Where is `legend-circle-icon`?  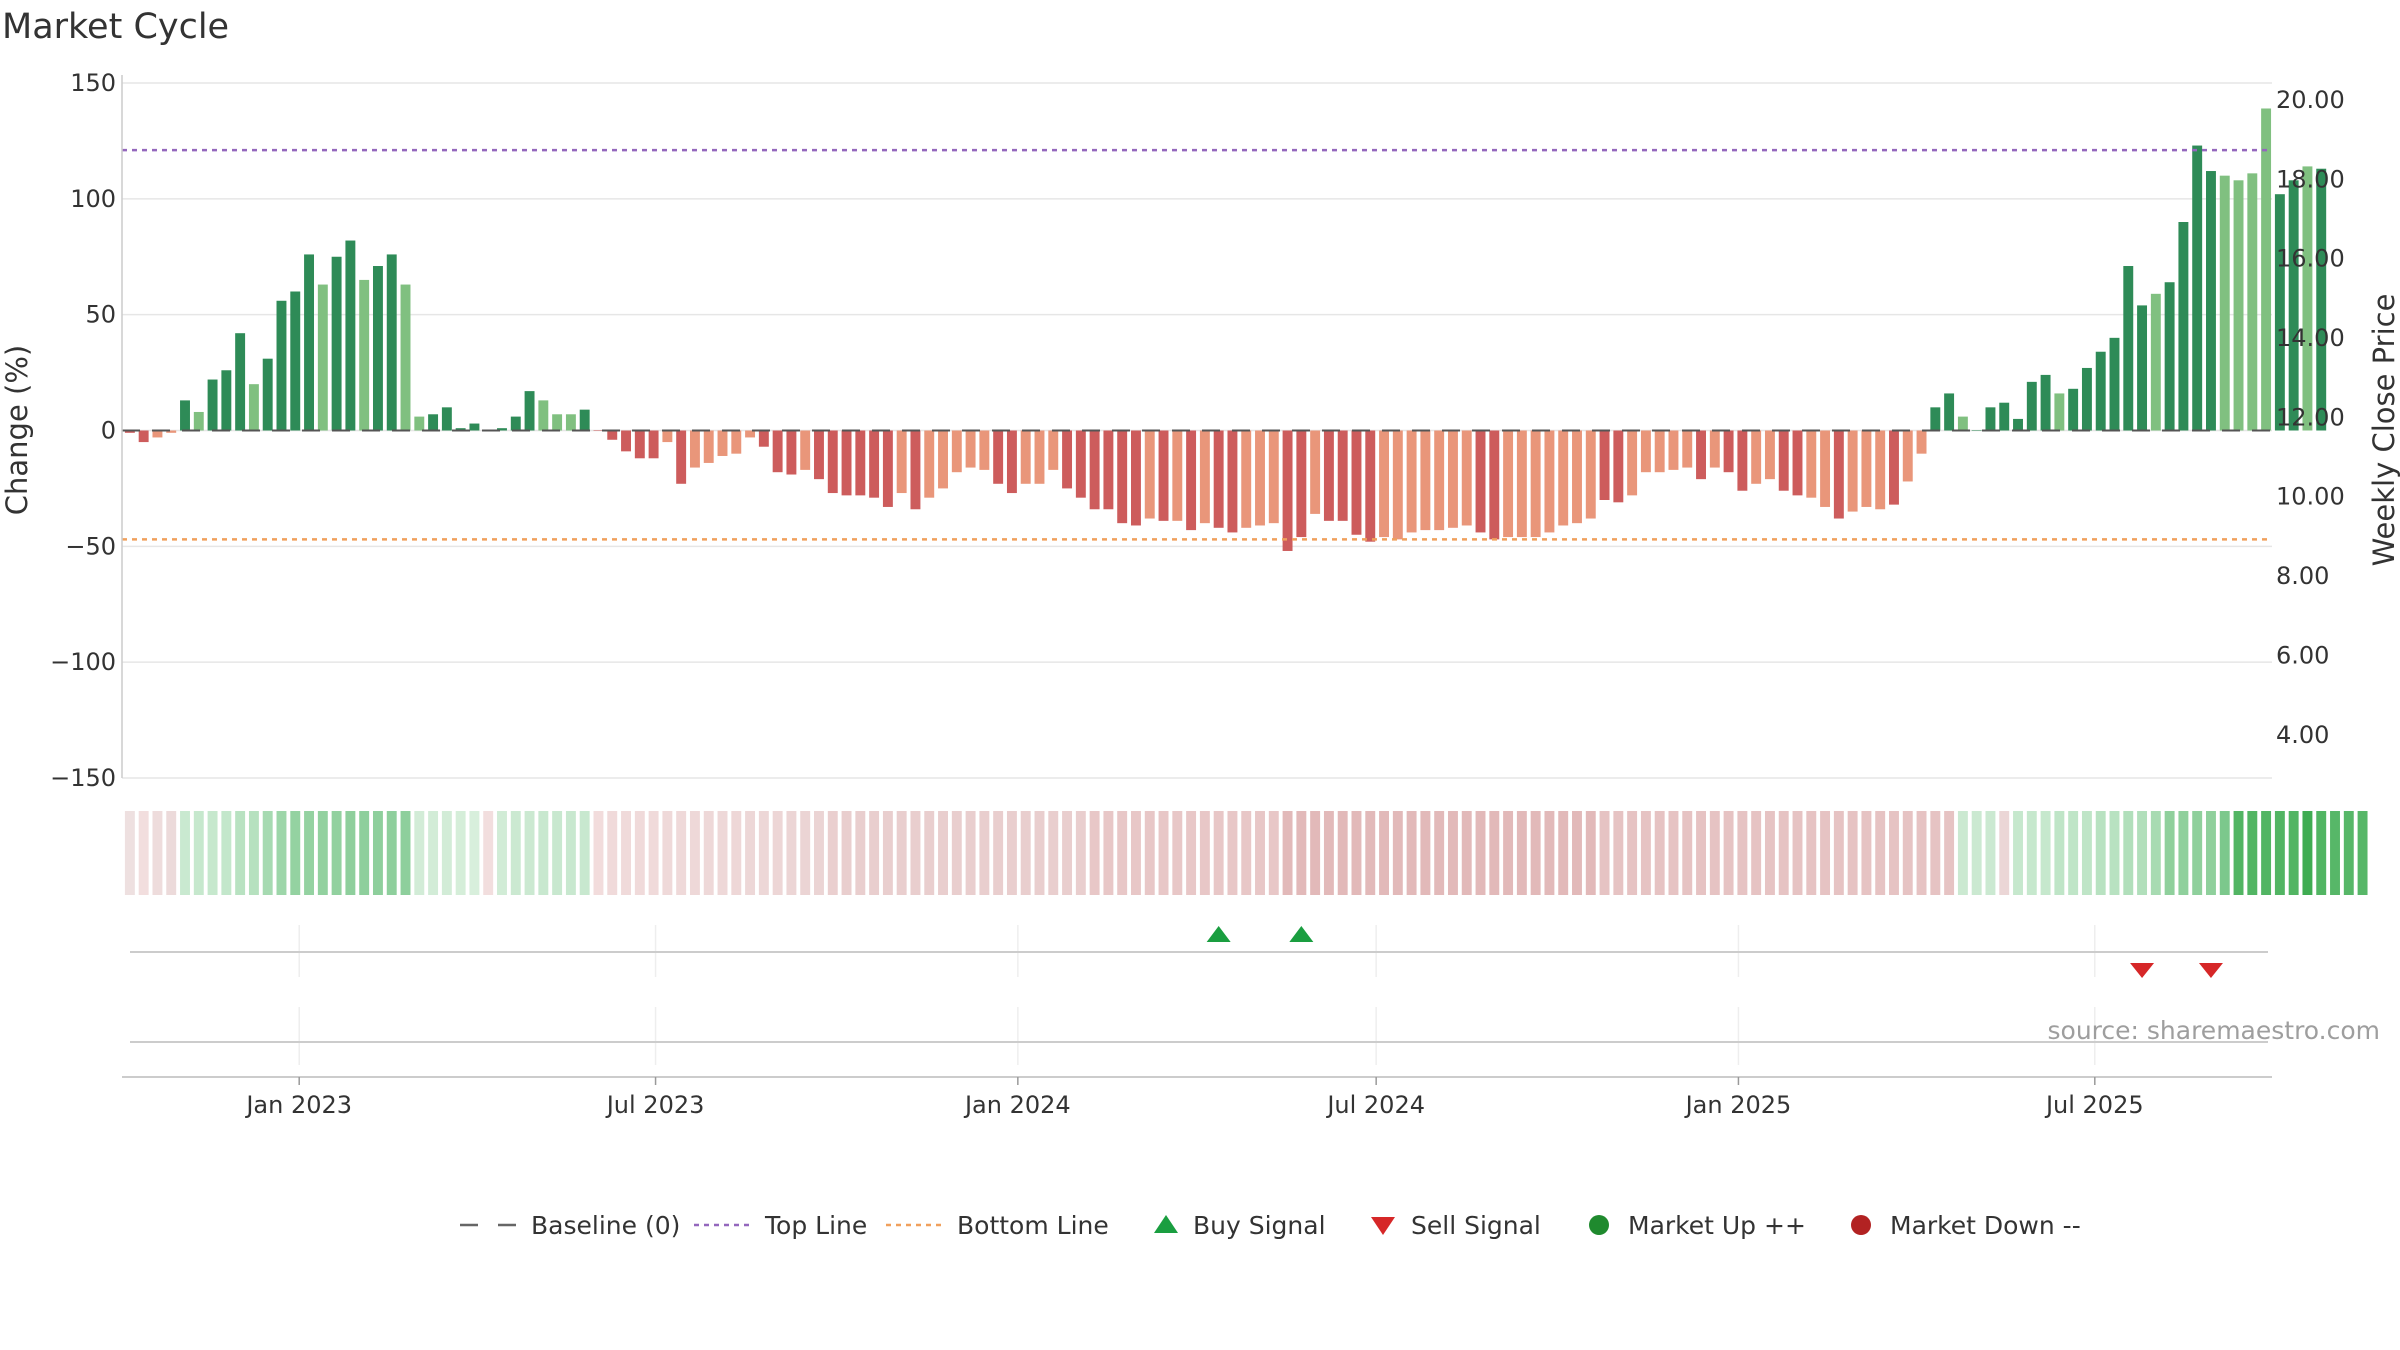
legend-circle-icon is located at coordinates (1861, 1225).